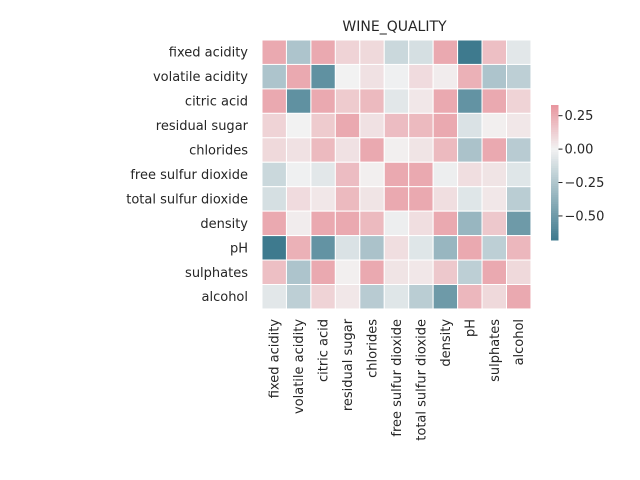 This screenshot has height=480, width=640. What do you see at coordinates (348, 364) in the screenshot?
I see `column-label: residual sugar` at bounding box center [348, 364].